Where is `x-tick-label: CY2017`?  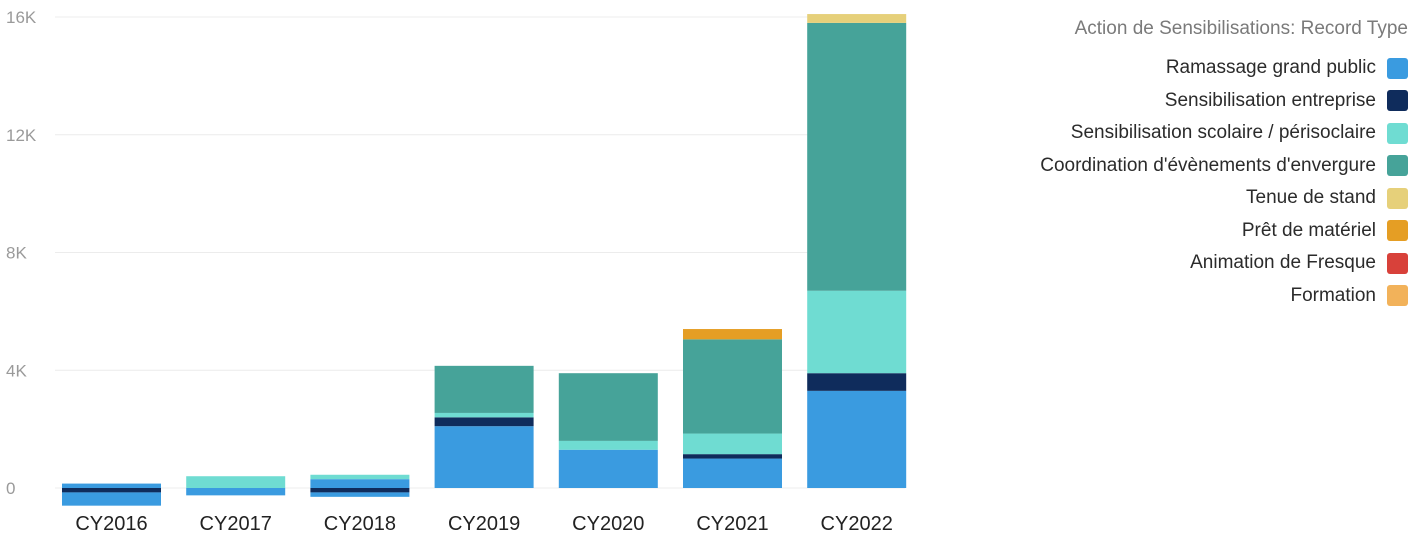 x-tick-label: CY2017 is located at coordinates (236, 524).